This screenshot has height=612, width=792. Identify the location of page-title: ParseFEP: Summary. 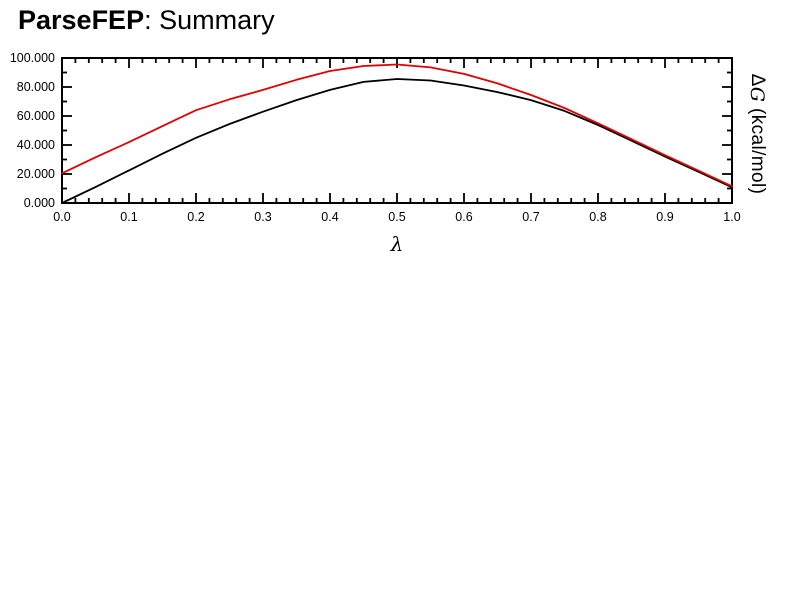
(146, 20).